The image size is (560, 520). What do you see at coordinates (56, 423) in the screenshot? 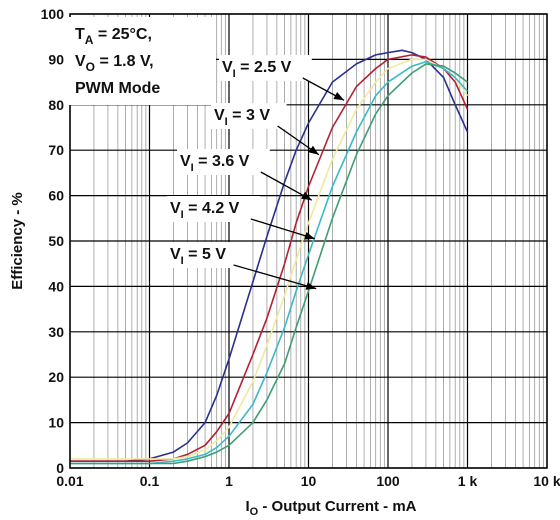
I see `y-tick-label: 10` at bounding box center [56, 423].